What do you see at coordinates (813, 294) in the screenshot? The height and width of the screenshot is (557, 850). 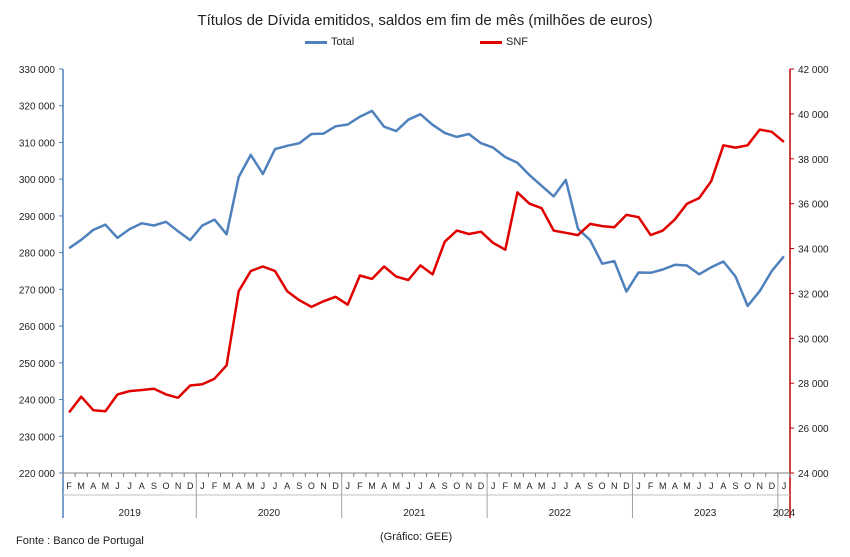 I see `right-tick-label: 32 000` at bounding box center [813, 294].